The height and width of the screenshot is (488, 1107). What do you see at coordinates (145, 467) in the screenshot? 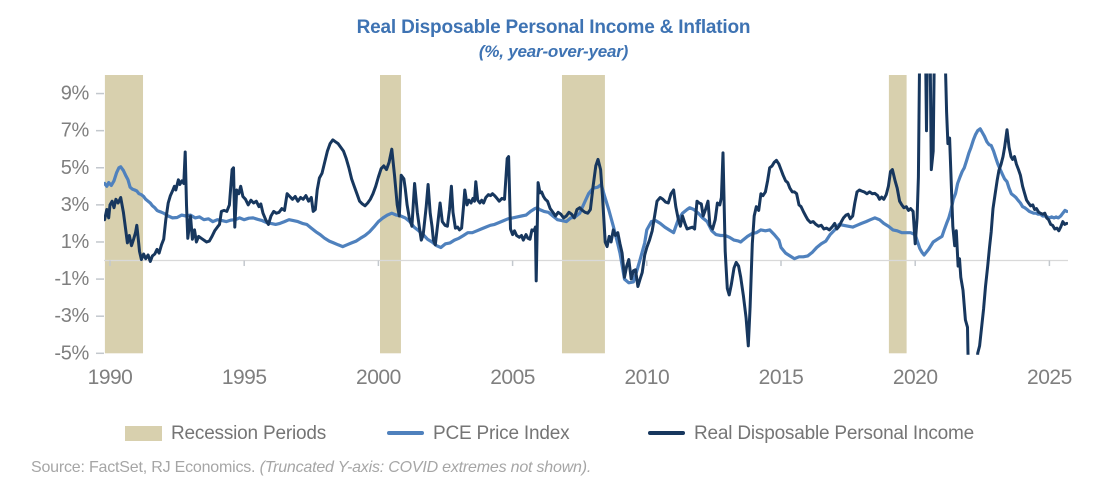
I see `source-prefix: Source: FactSet, RJ Economics.` at bounding box center [145, 467].